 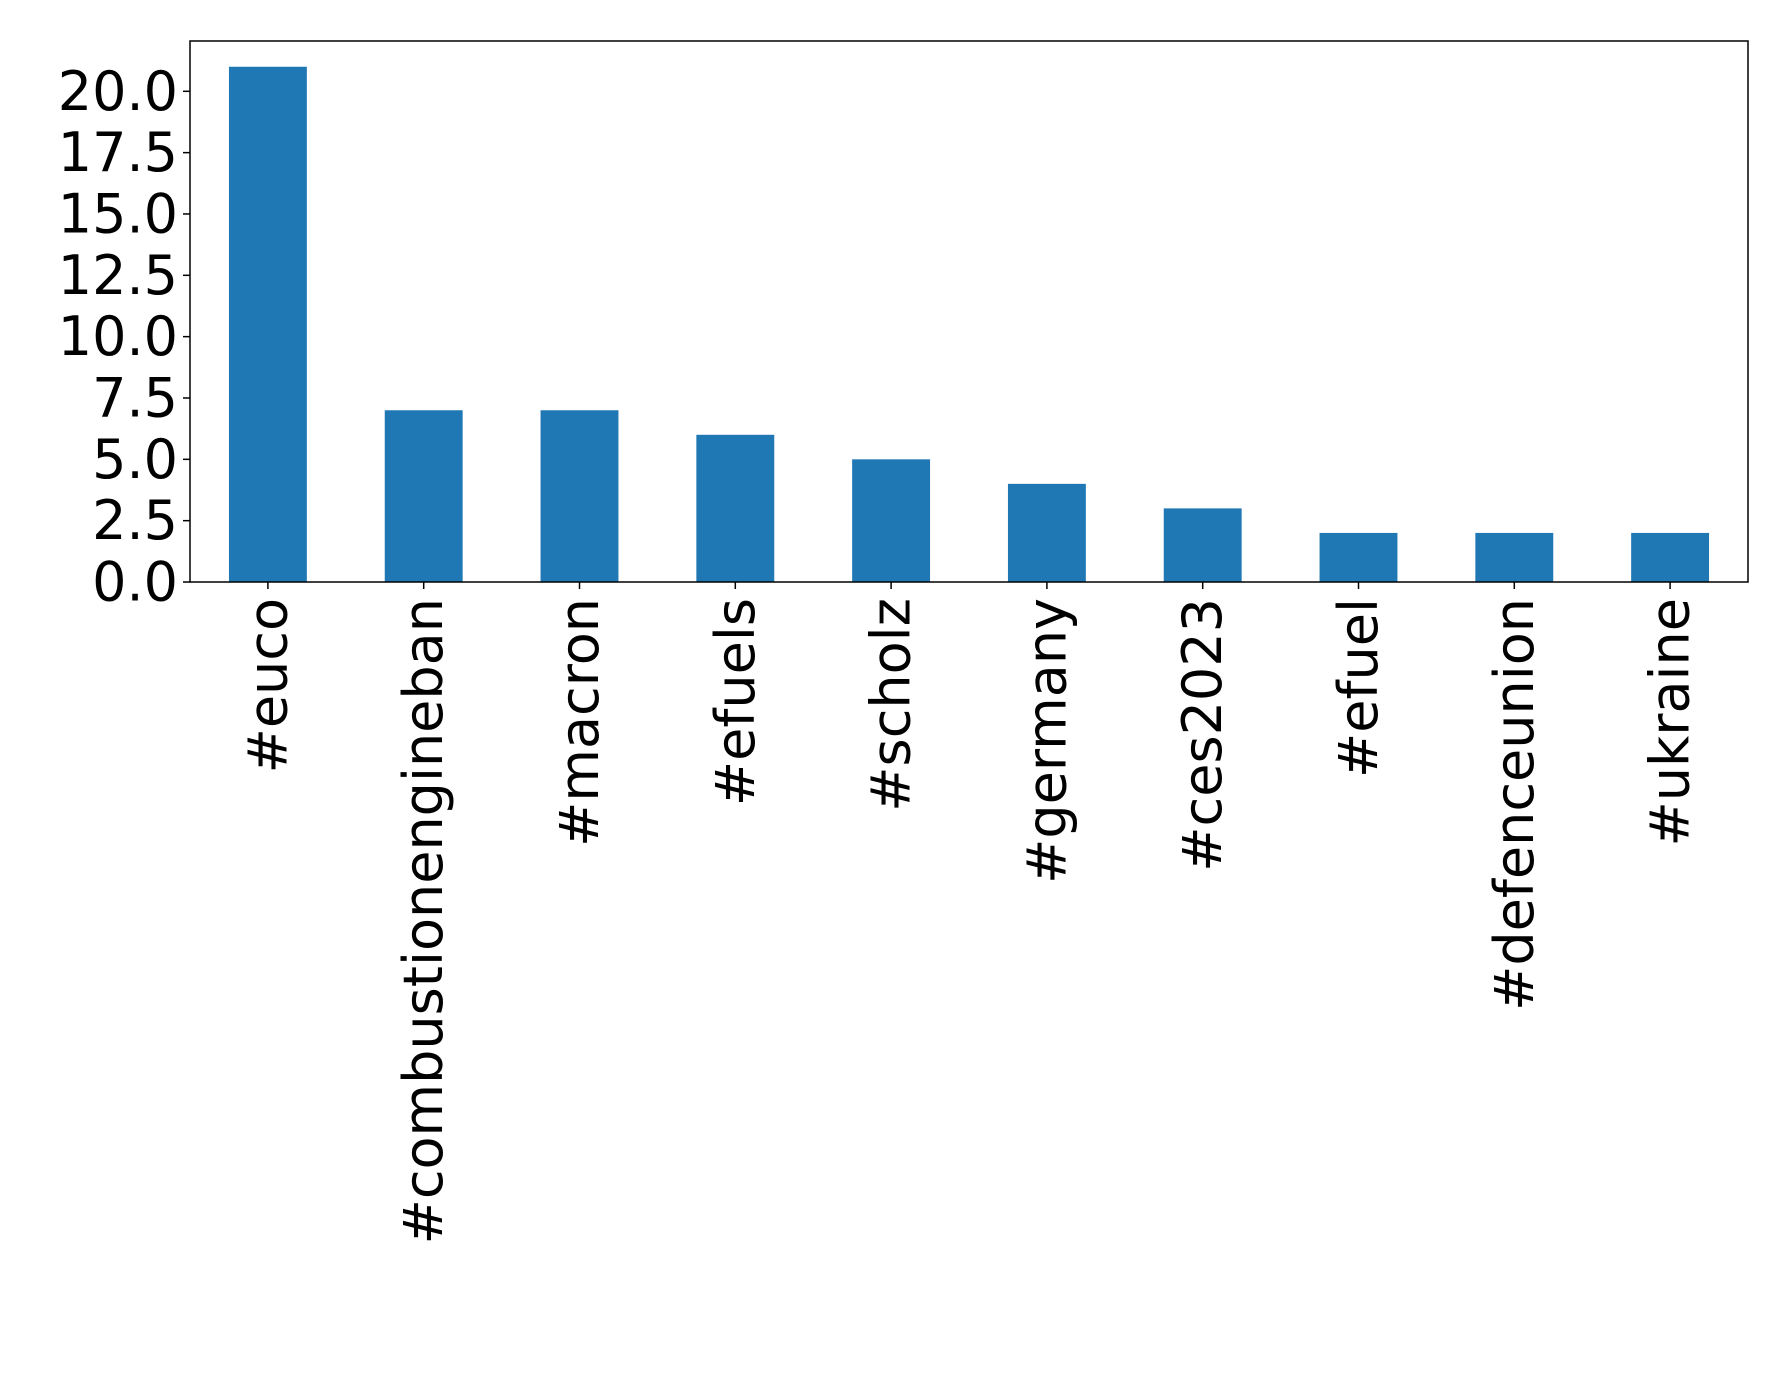 What do you see at coordinates (1358, 688) in the screenshot?
I see `x-tick-label-7: #efuel` at bounding box center [1358, 688].